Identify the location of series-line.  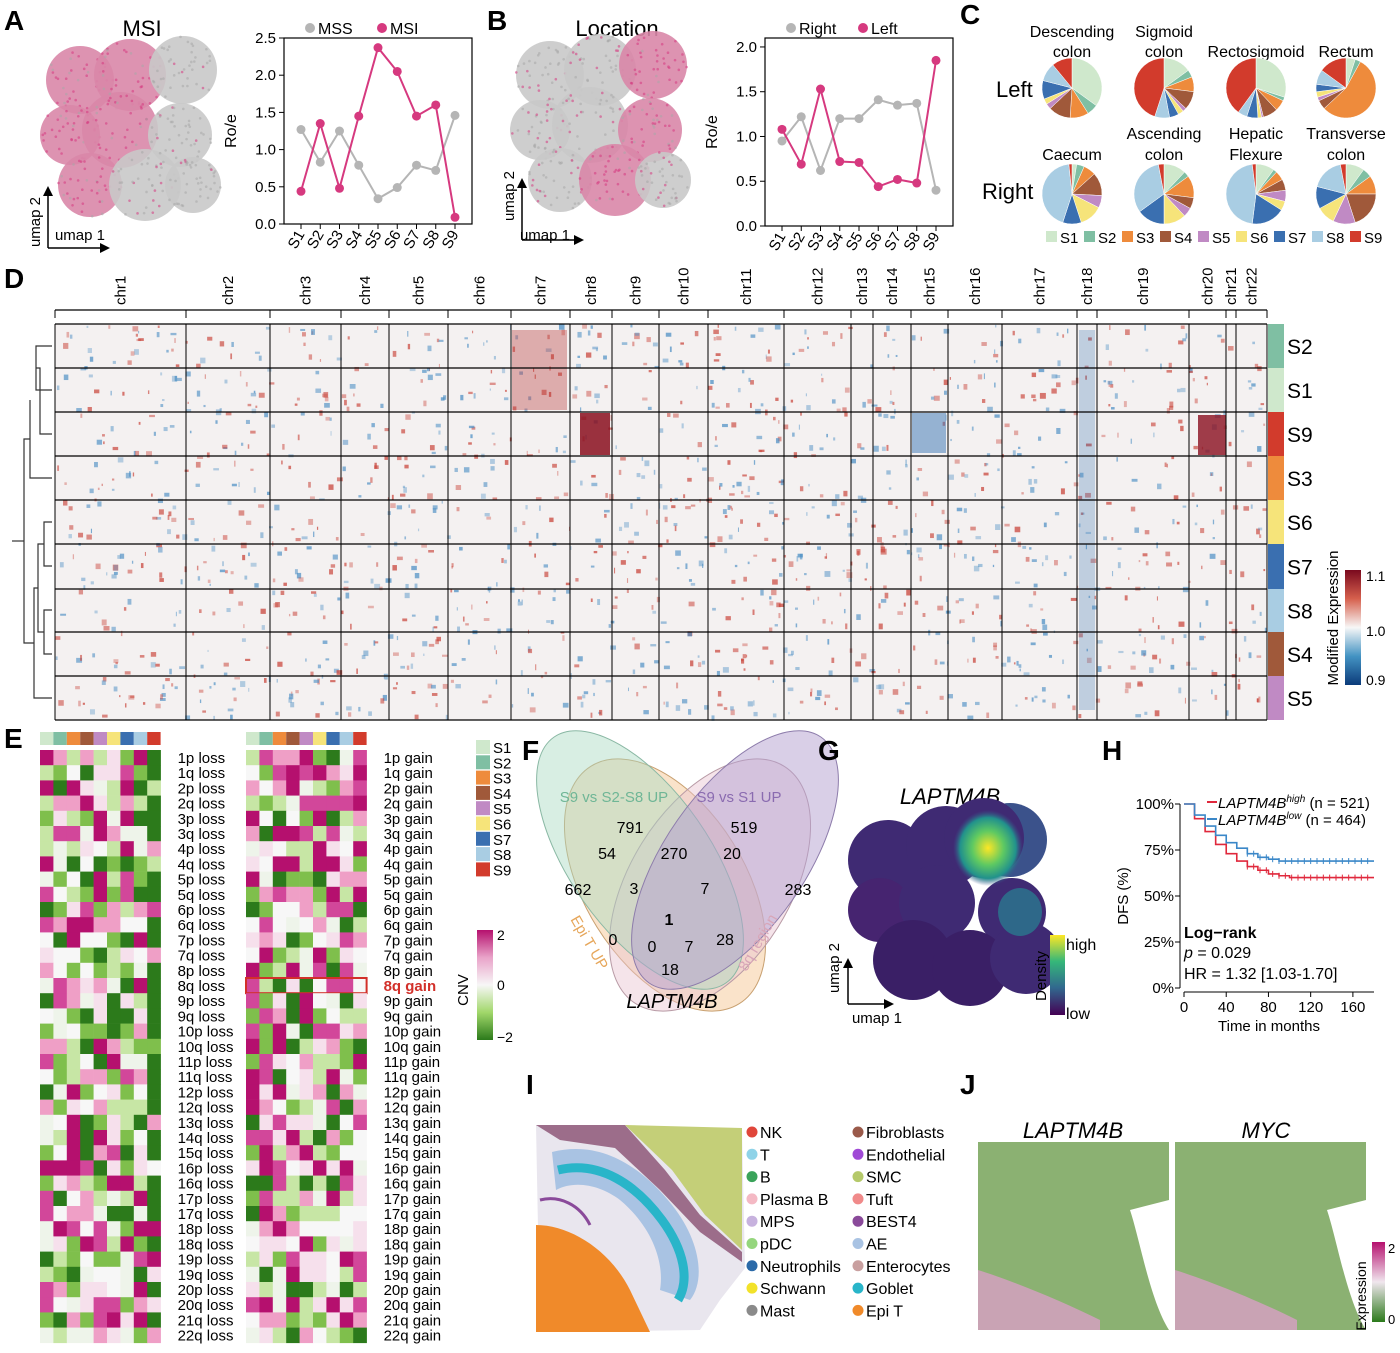
(859, 124).